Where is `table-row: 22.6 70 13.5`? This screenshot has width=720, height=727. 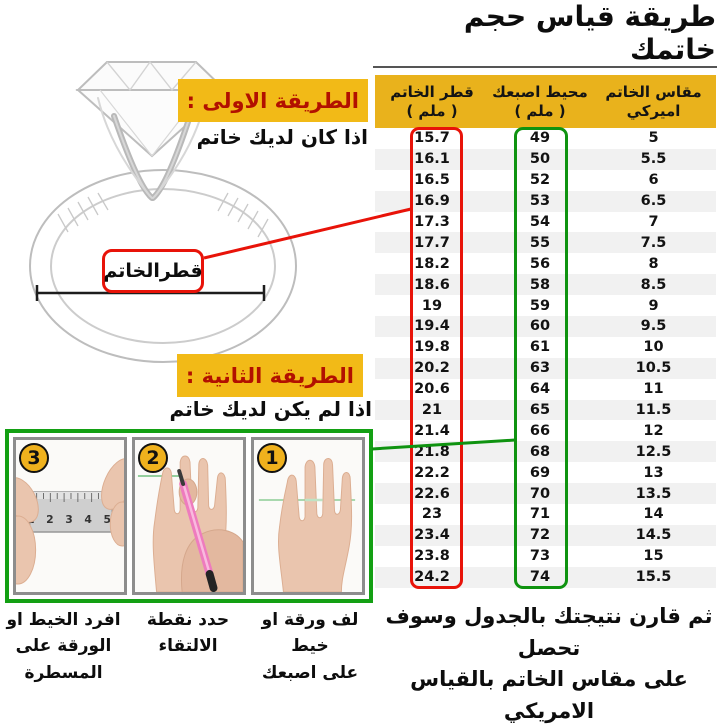
table-row: 22.6 70 13.5 is located at coordinates (545, 494).